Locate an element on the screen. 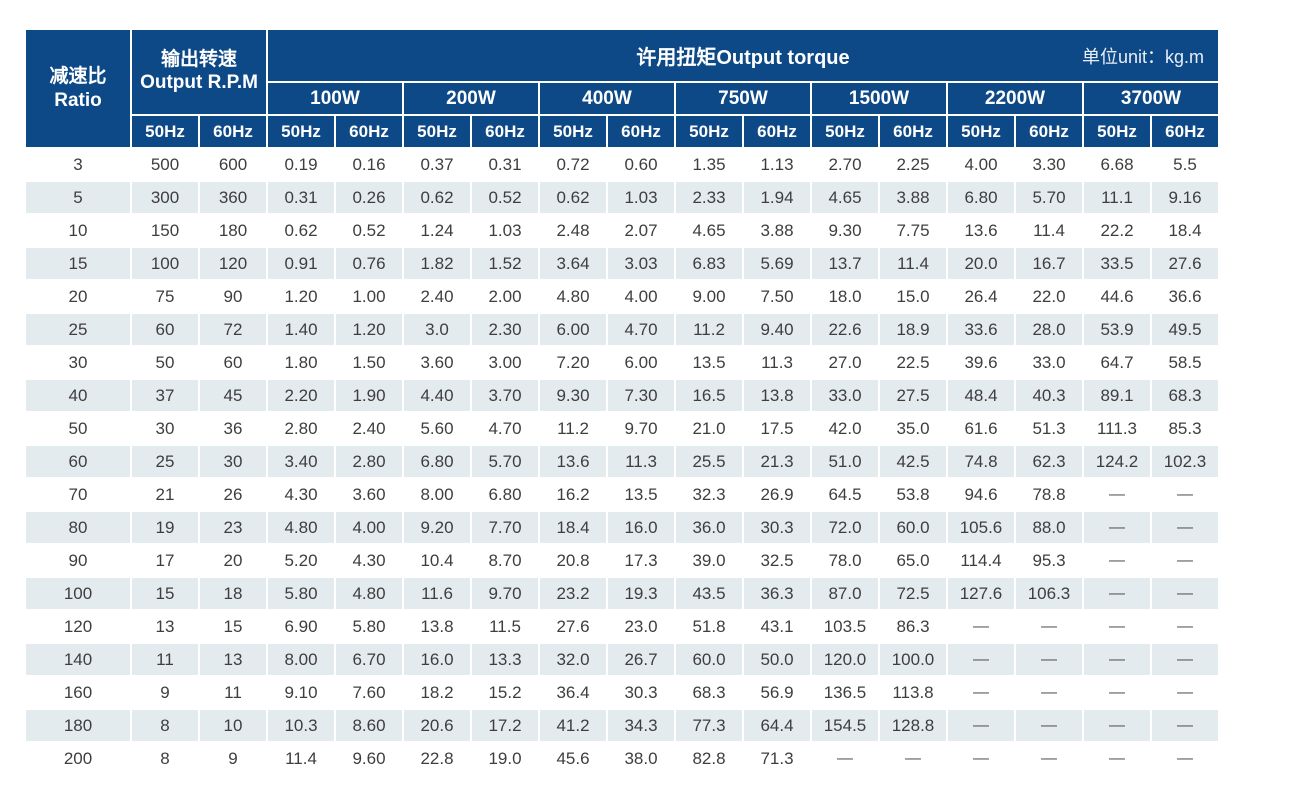 The width and height of the screenshot is (1294, 804). torque-cell: 13.5 is located at coordinates (709, 362).